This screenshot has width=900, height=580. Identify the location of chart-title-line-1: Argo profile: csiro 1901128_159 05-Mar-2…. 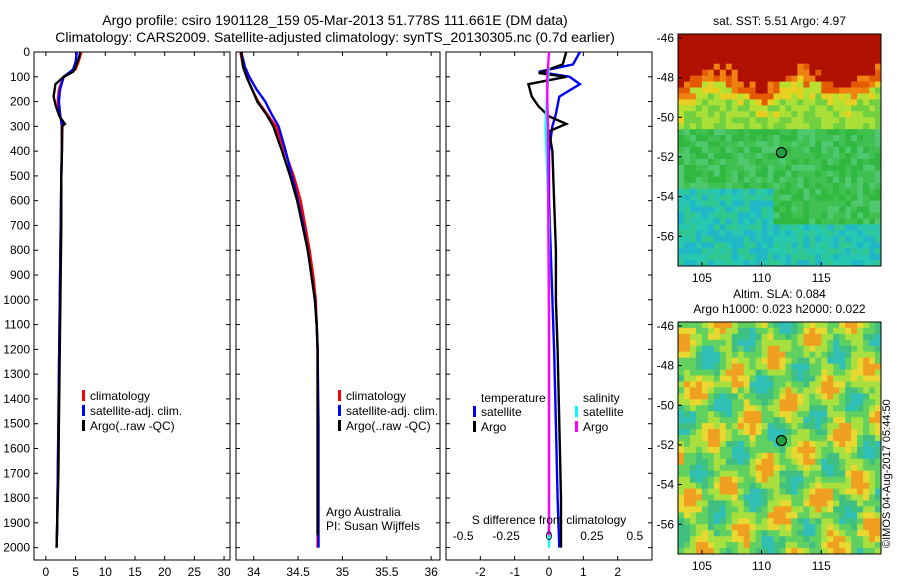
(335, 20).